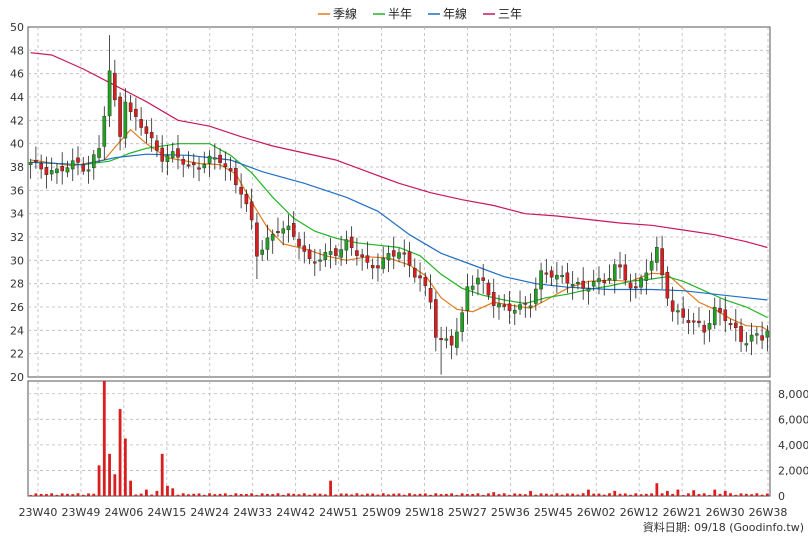  What do you see at coordinates (682, 512) in the screenshot?
I see `x-tick-label: 26W21` at bounding box center [682, 512].